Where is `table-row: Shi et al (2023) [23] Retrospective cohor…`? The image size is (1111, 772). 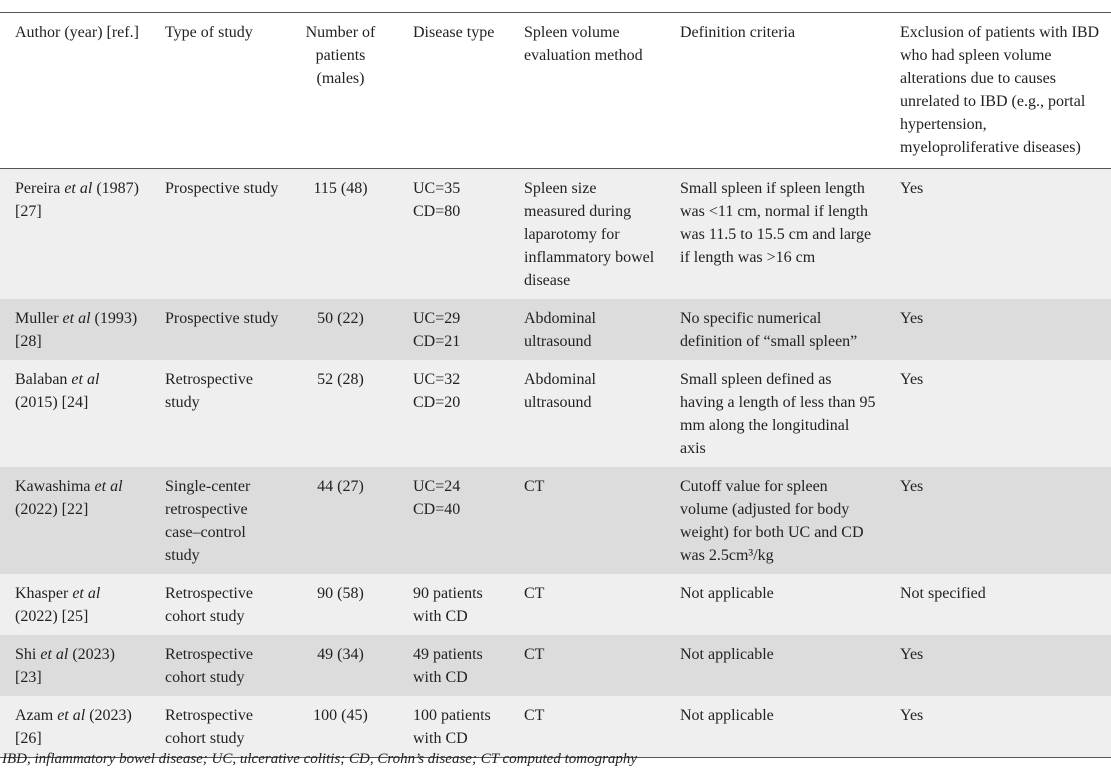
table-row: Shi et al (2023) [23] Retrospective cohor… is located at coordinates (555, 665).